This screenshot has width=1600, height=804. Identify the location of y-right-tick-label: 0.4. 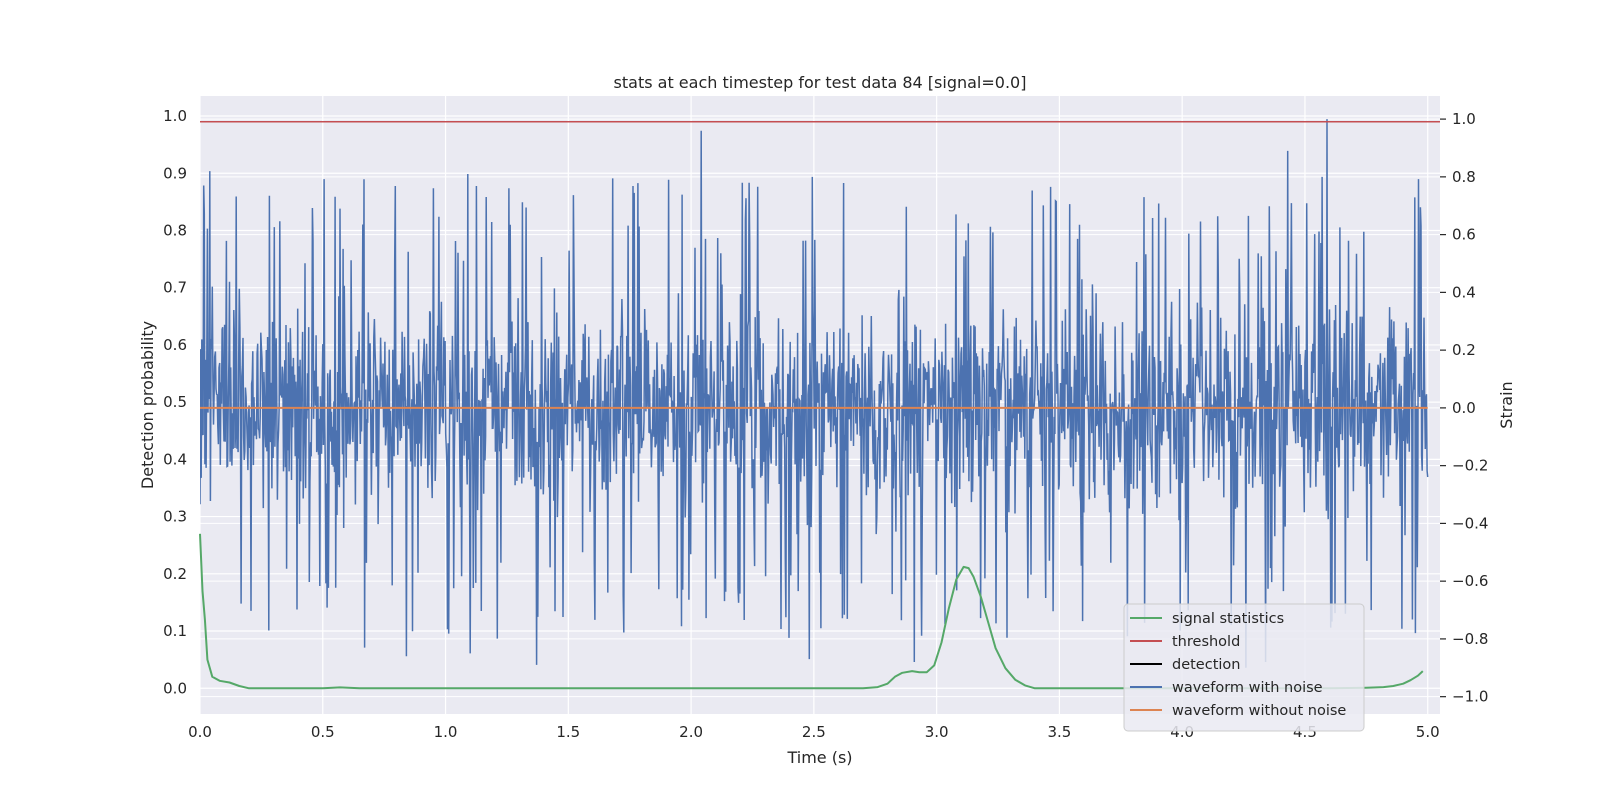
(1464, 292).